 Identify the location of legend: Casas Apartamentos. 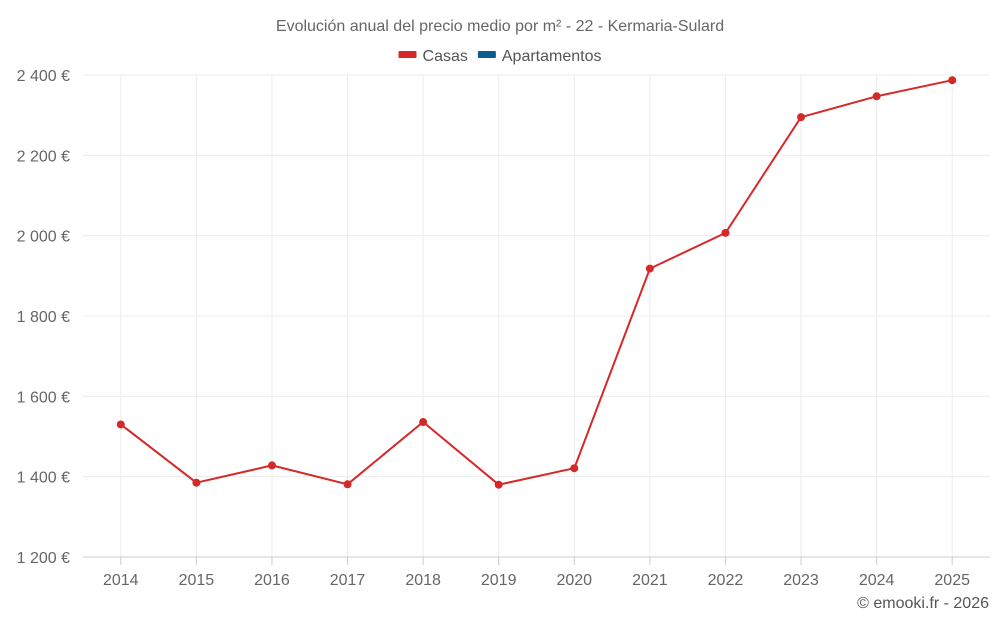
(500, 56).